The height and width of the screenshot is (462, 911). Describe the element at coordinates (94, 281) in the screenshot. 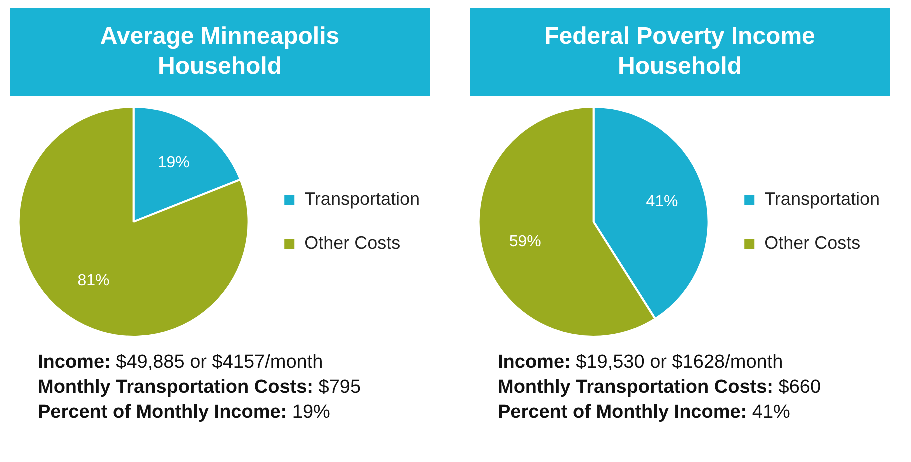

I see `data-label: 81%` at that location.